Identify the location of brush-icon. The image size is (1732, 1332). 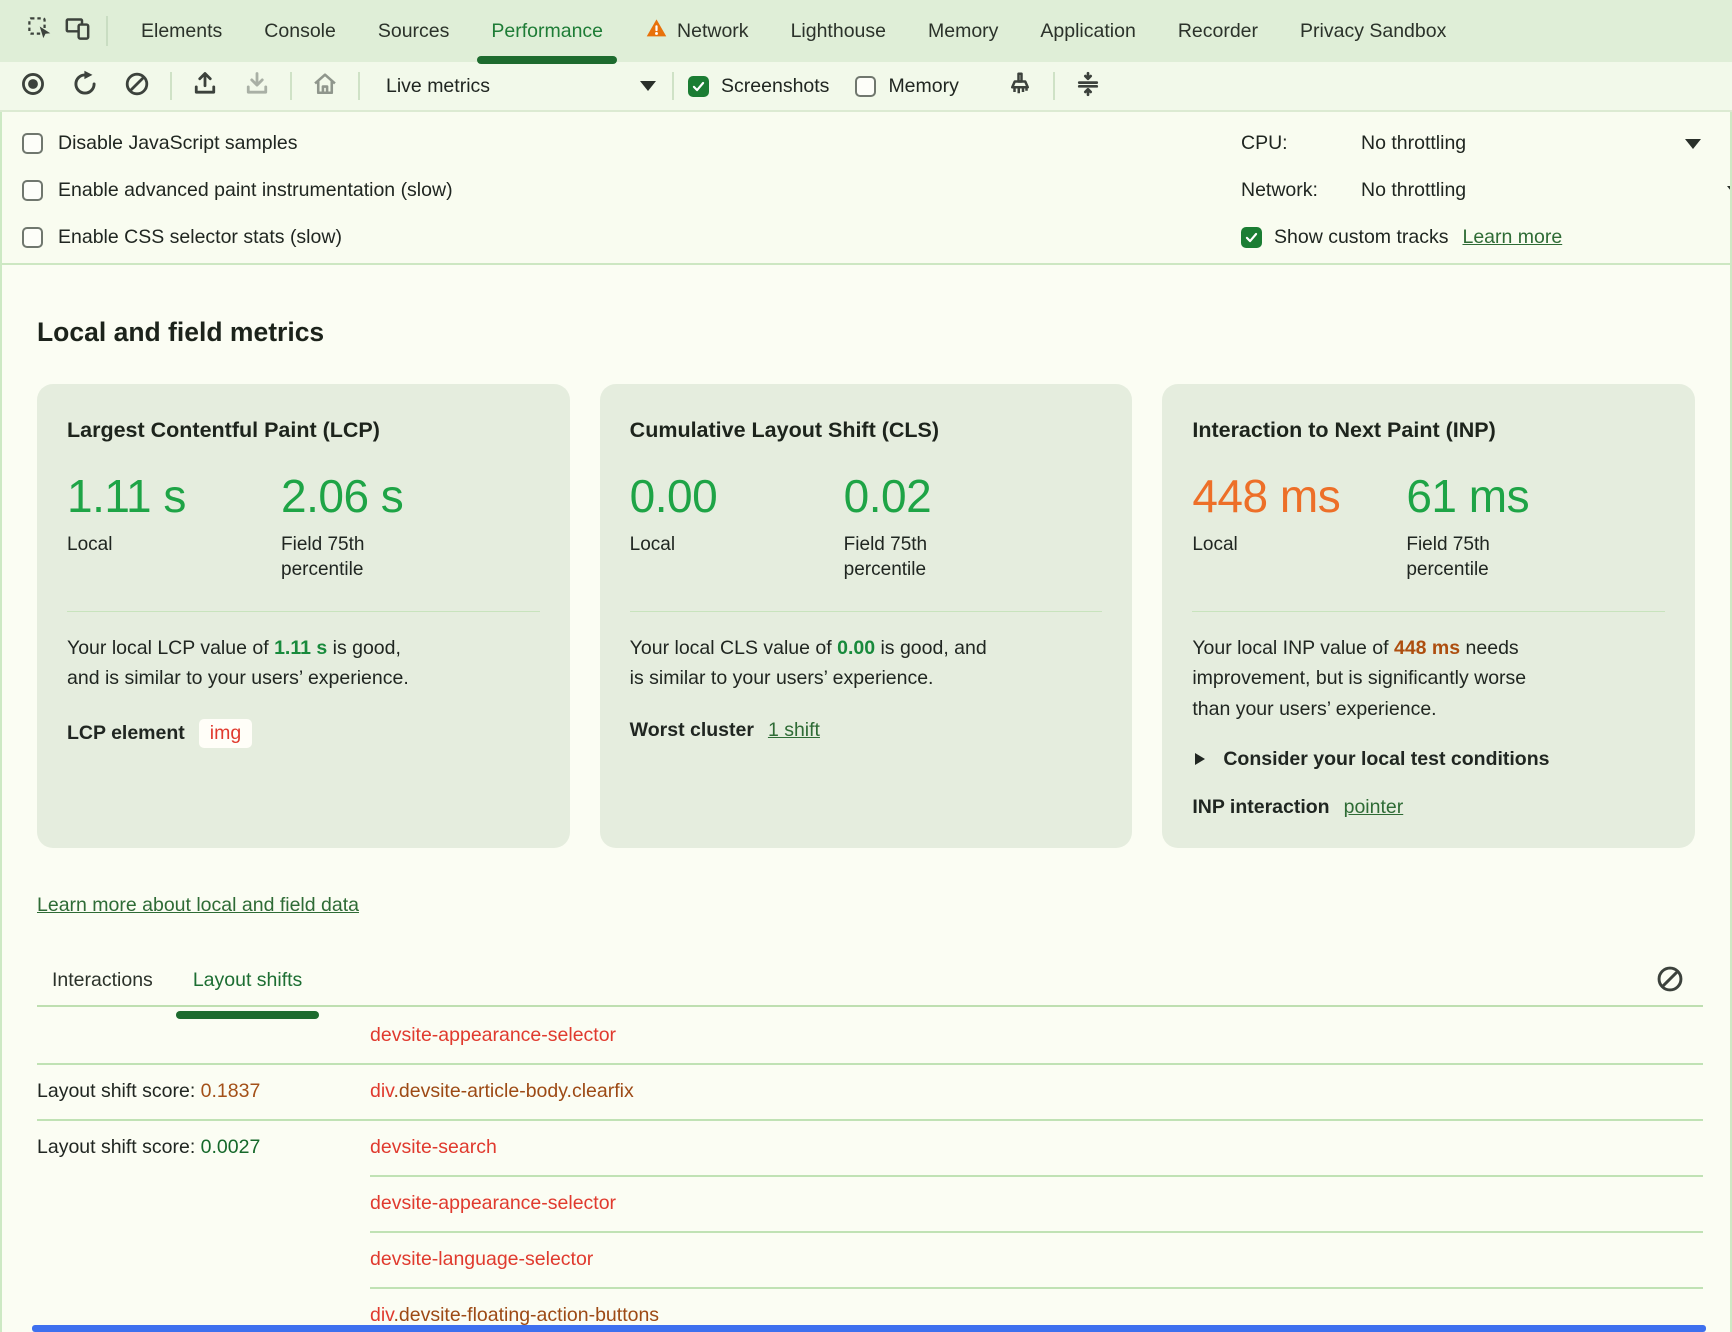
(1020, 86).